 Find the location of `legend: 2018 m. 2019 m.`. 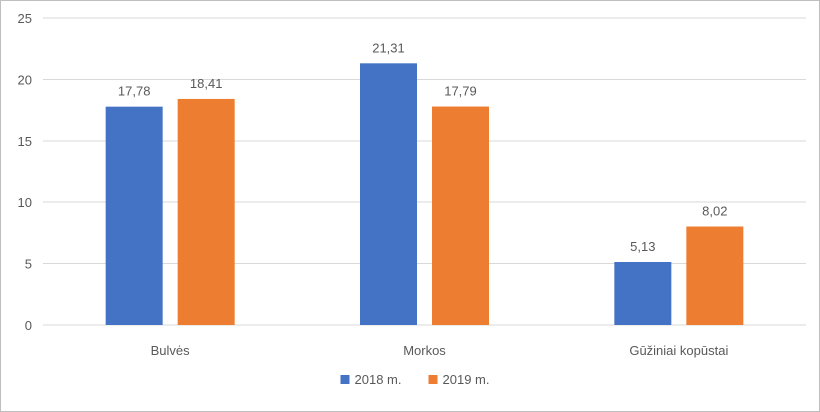

legend: 2018 m. 2019 m. is located at coordinates (415, 379).